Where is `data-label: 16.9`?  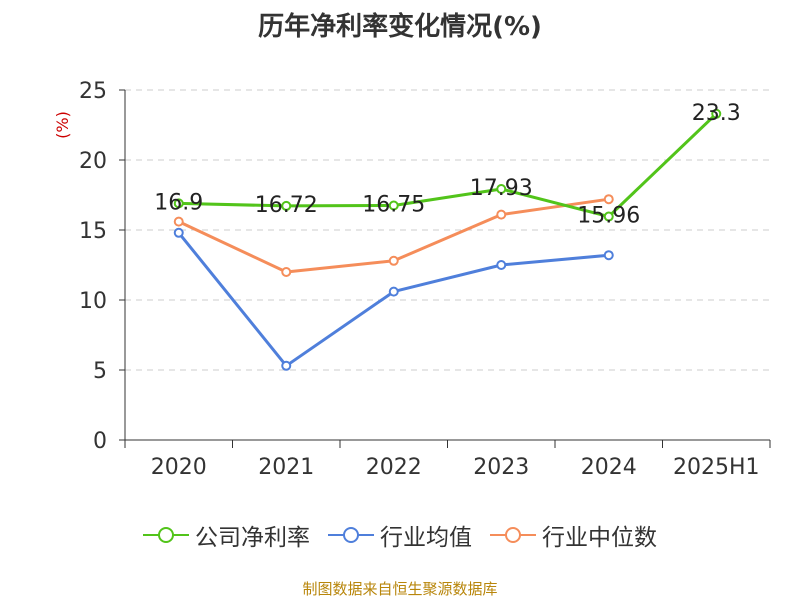 data-label: 16.9 is located at coordinates (178, 202).